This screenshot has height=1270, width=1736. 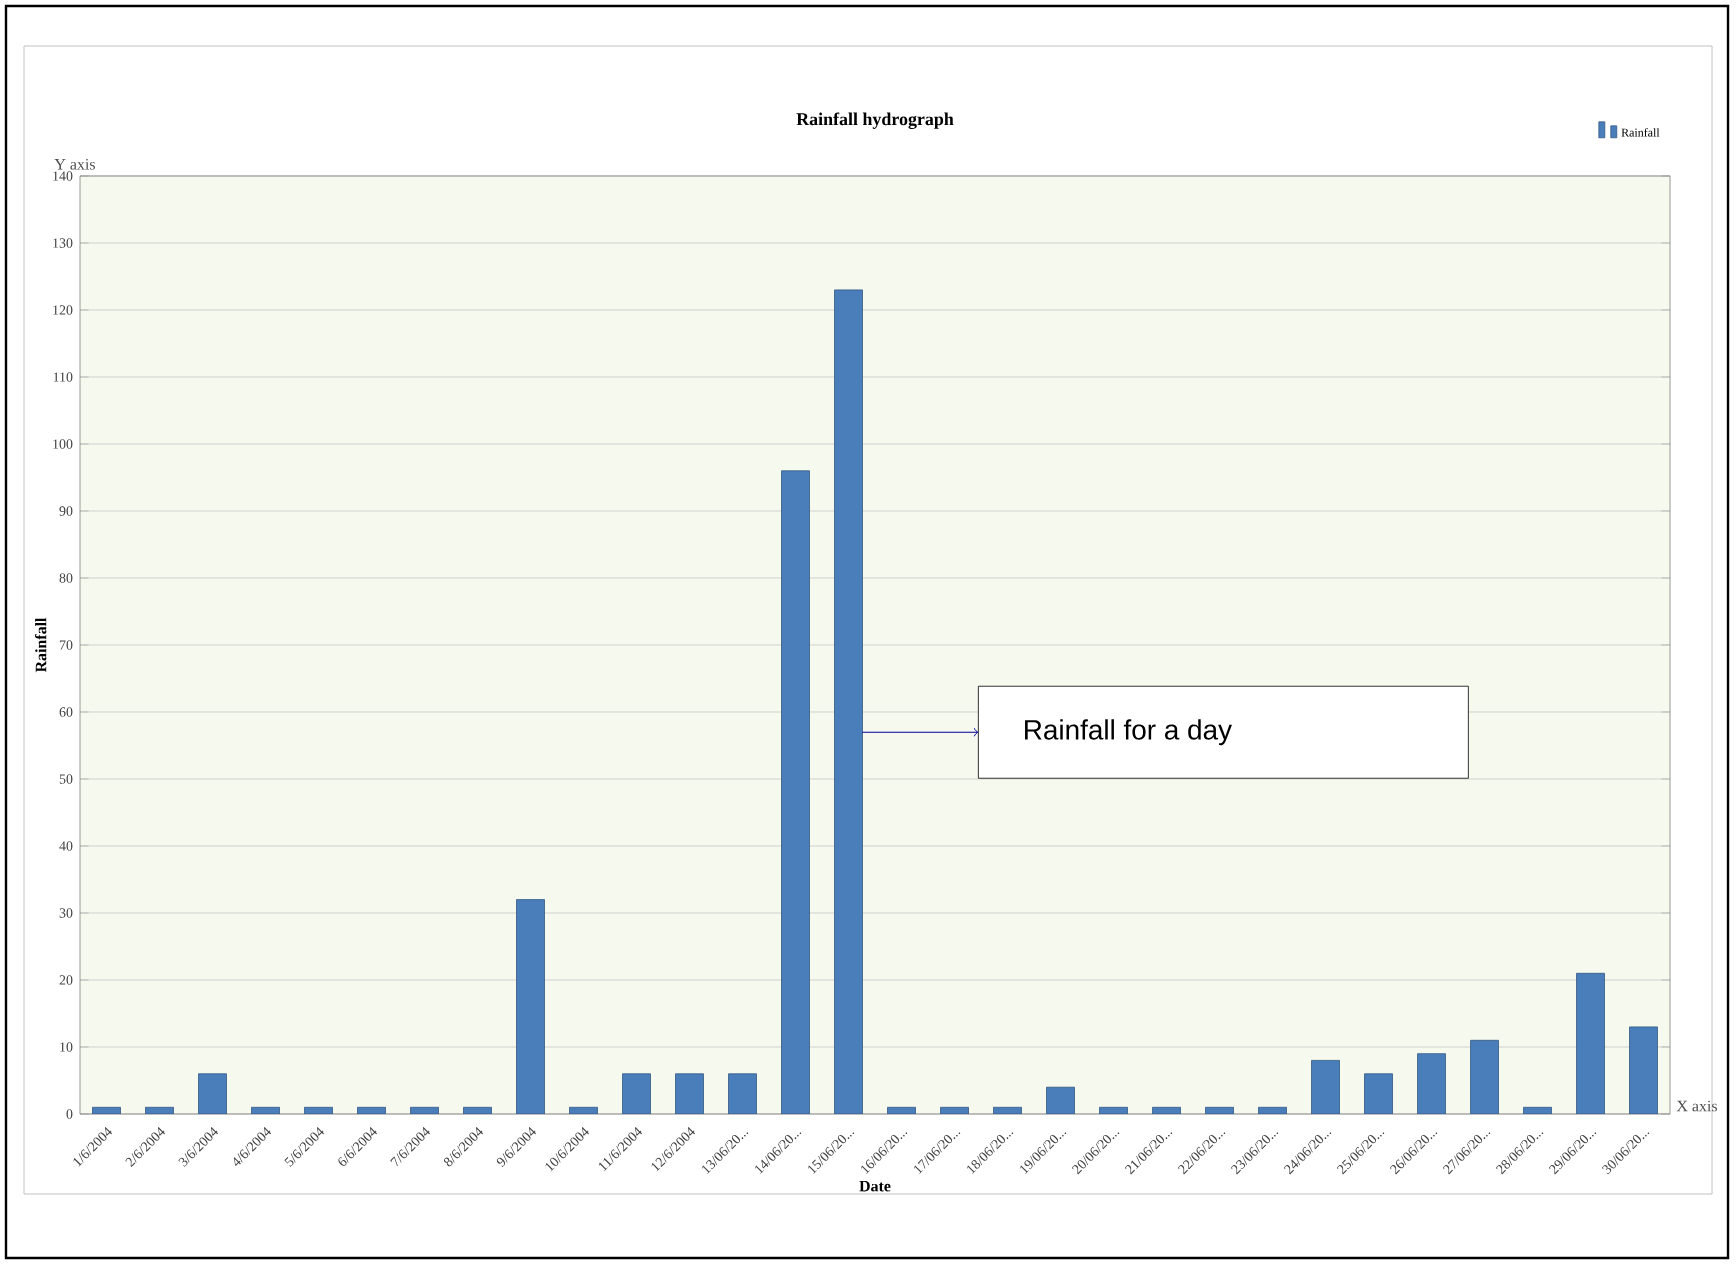 What do you see at coordinates (875, 121) in the screenshot?
I see `chart-title: Rainfall hydrograph` at bounding box center [875, 121].